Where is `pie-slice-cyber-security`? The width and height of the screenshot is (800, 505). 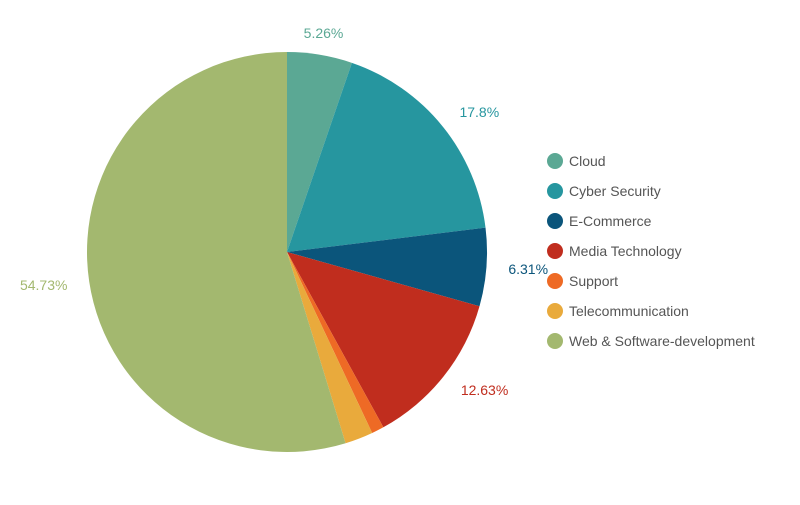
pie-slice-cyber-security is located at coordinates (386, 157).